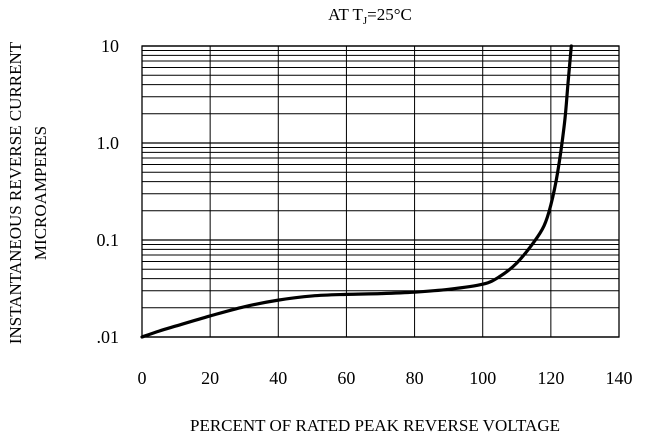 Image resolution: width=648 pixels, height=444 pixels. Describe the element at coordinates (482, 378) in the screenshot. I see `x-tick-label: 100` at that location.